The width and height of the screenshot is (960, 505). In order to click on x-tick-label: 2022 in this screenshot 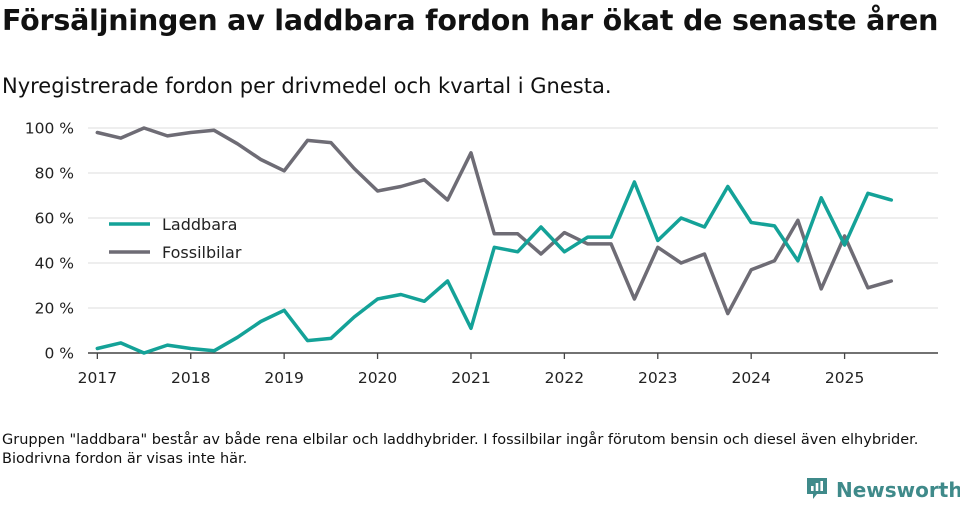, I will do `click(564, 378)`.